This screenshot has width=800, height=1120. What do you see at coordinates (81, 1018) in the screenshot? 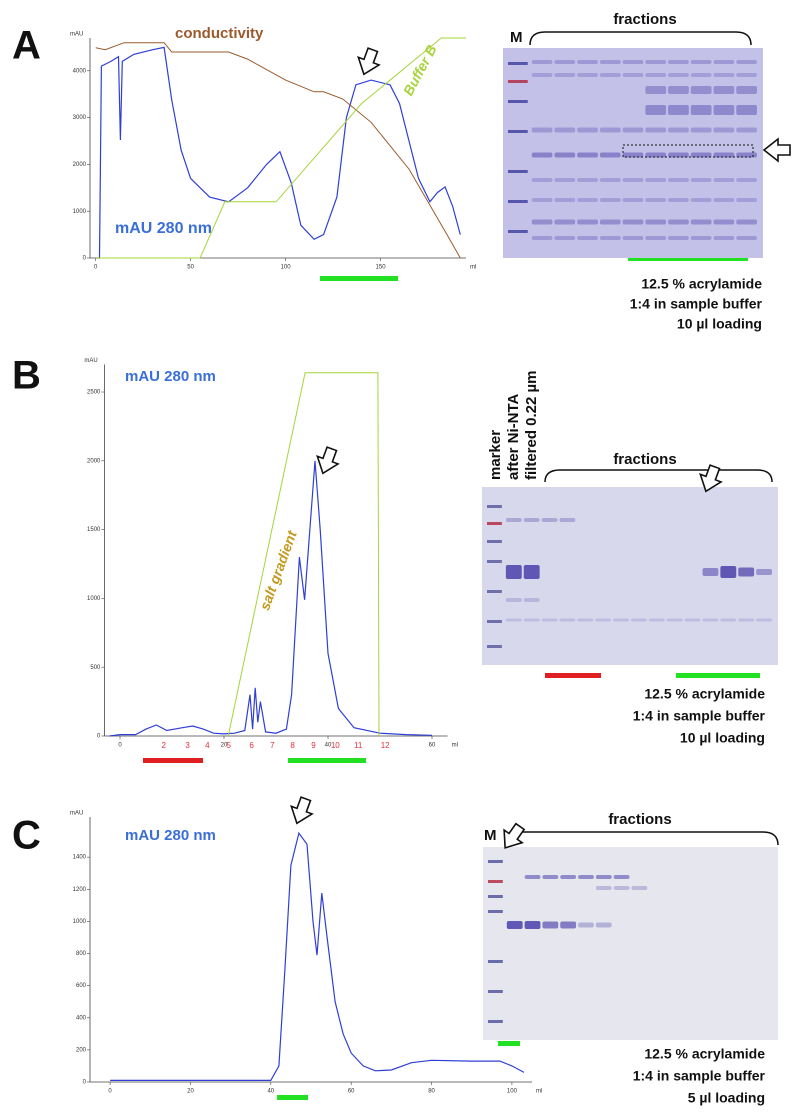
I see `y-tick-label: 400` at bounding box center [81, 1018].